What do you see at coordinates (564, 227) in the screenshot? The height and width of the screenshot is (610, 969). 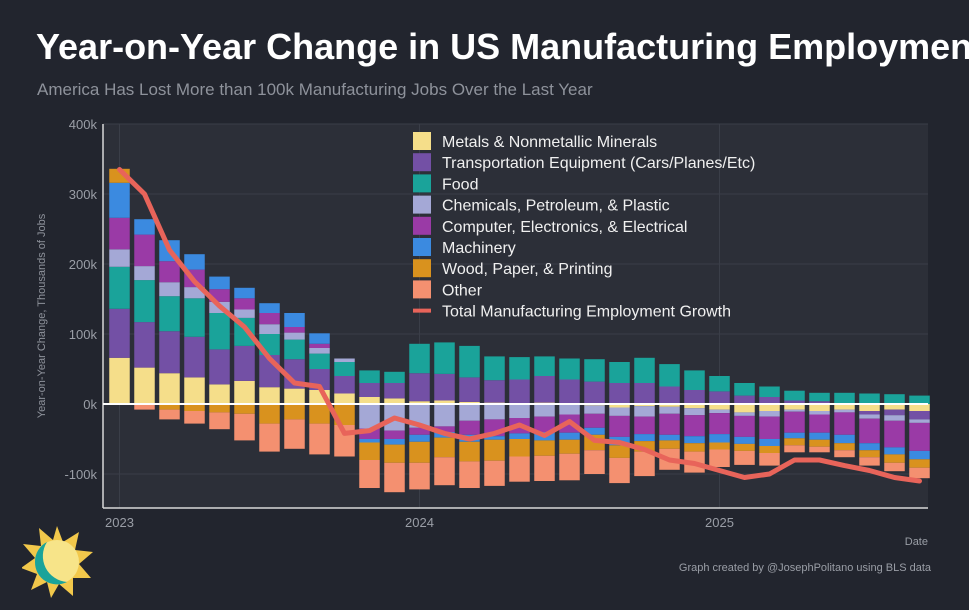 I see `legend-label: Computer, Electronics, & Electrical` at bounding box center [564, 227].